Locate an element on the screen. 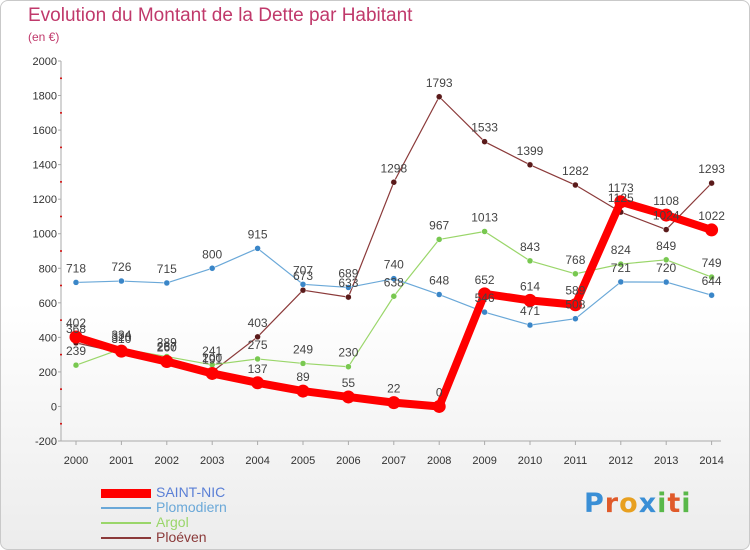 This screenshot has width=750, height=550. data-label: 200 is located at coordinates (212, 358).